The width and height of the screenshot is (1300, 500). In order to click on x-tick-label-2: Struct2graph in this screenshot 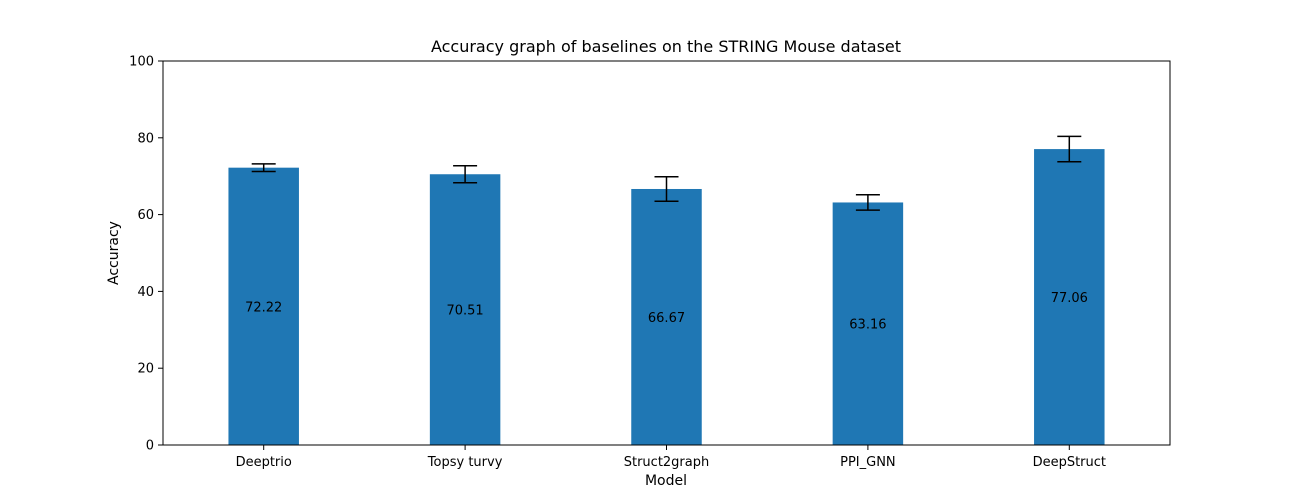, I will do `click(667, 462)`.